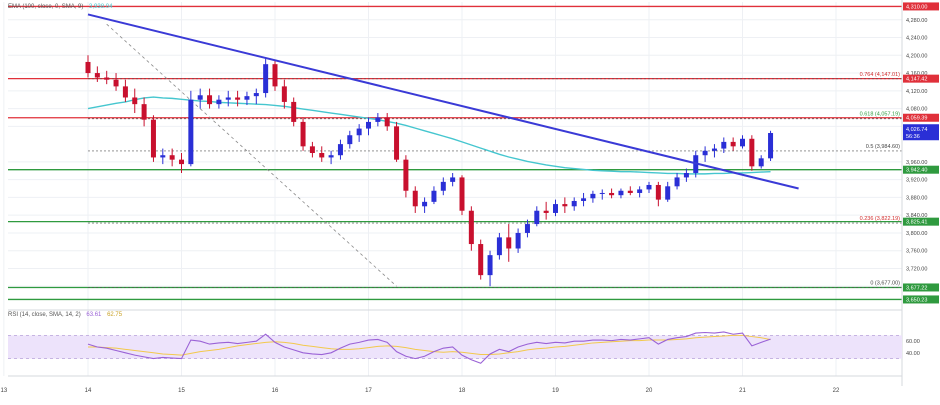 This screenshot has width=940, height=405. Describe the element at coordinates (913, 342) in the screenshot. I see `rsi-tick-label: 60.00` at that location.